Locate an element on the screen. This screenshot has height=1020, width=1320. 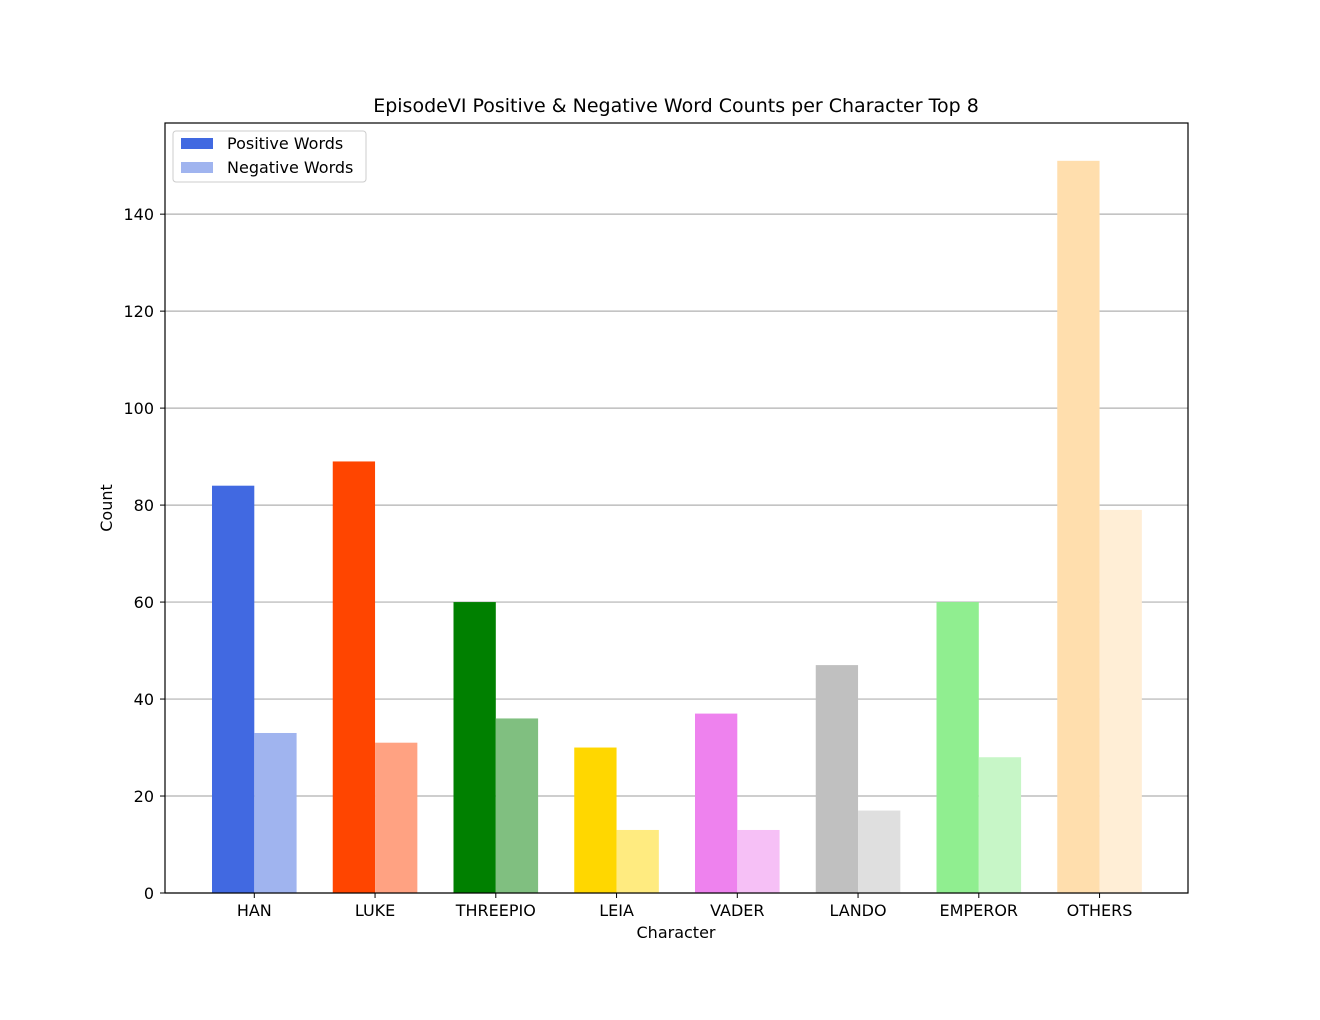
x-tick-label: LUKE is located at coordinates (375, 910).